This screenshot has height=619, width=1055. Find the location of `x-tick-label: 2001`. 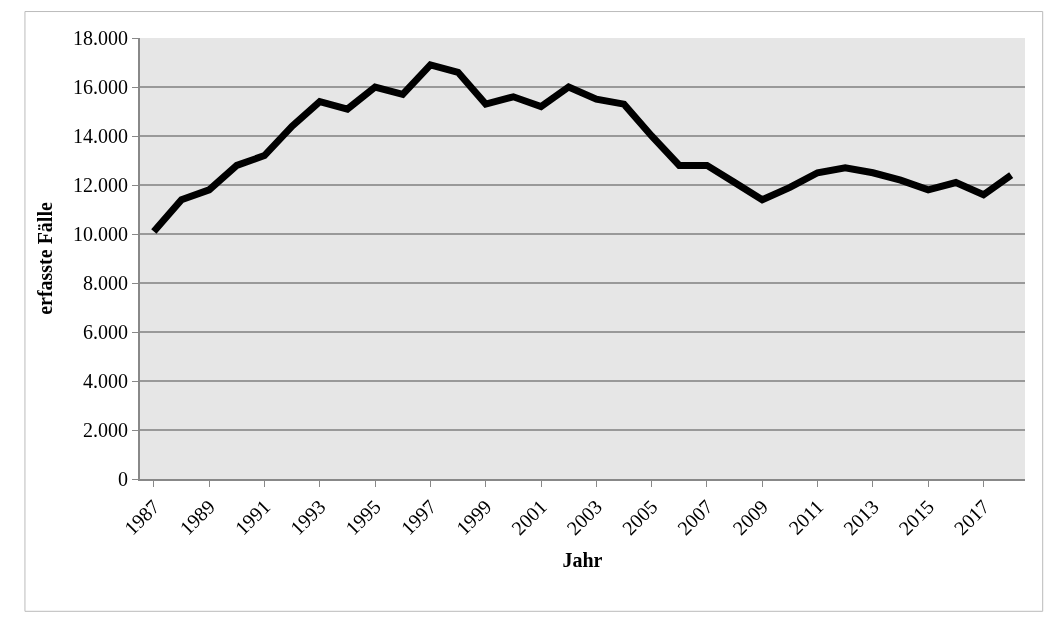

x-tick-label: 2001 is located at coordinates (529, 517).